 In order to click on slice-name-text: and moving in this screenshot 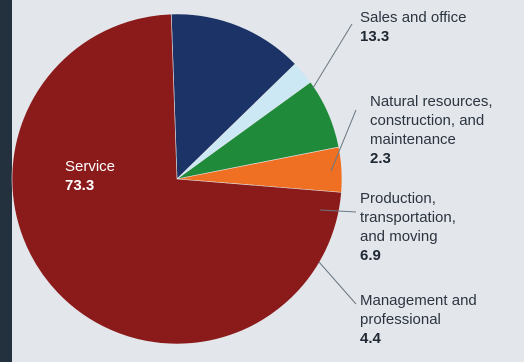, I will do `click(399, 236)`.